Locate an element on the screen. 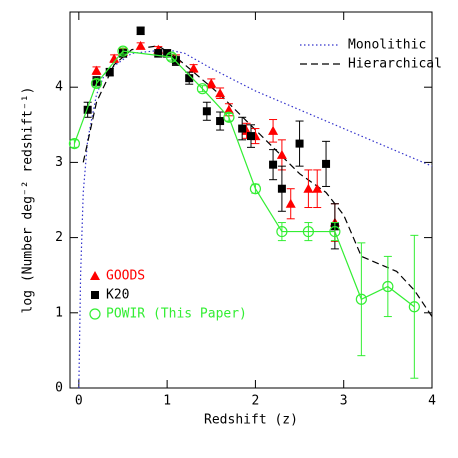 The image size is (458, 458). legend-label: K20 is located at coordinates (117, 295).